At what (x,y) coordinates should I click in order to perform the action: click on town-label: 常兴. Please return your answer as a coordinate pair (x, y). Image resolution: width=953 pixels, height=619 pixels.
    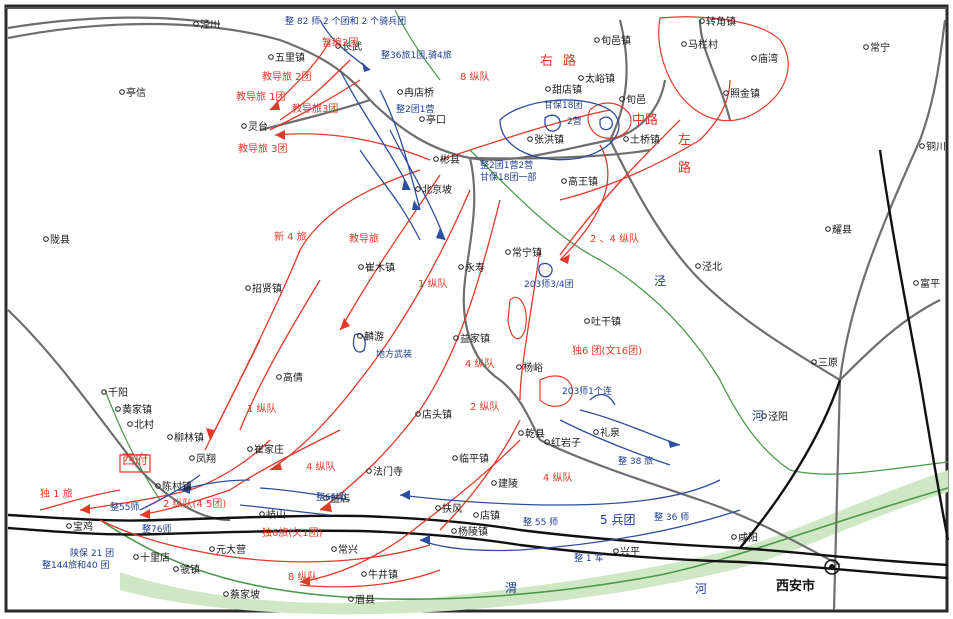
    Looking at the image, I should click on (348, 549).